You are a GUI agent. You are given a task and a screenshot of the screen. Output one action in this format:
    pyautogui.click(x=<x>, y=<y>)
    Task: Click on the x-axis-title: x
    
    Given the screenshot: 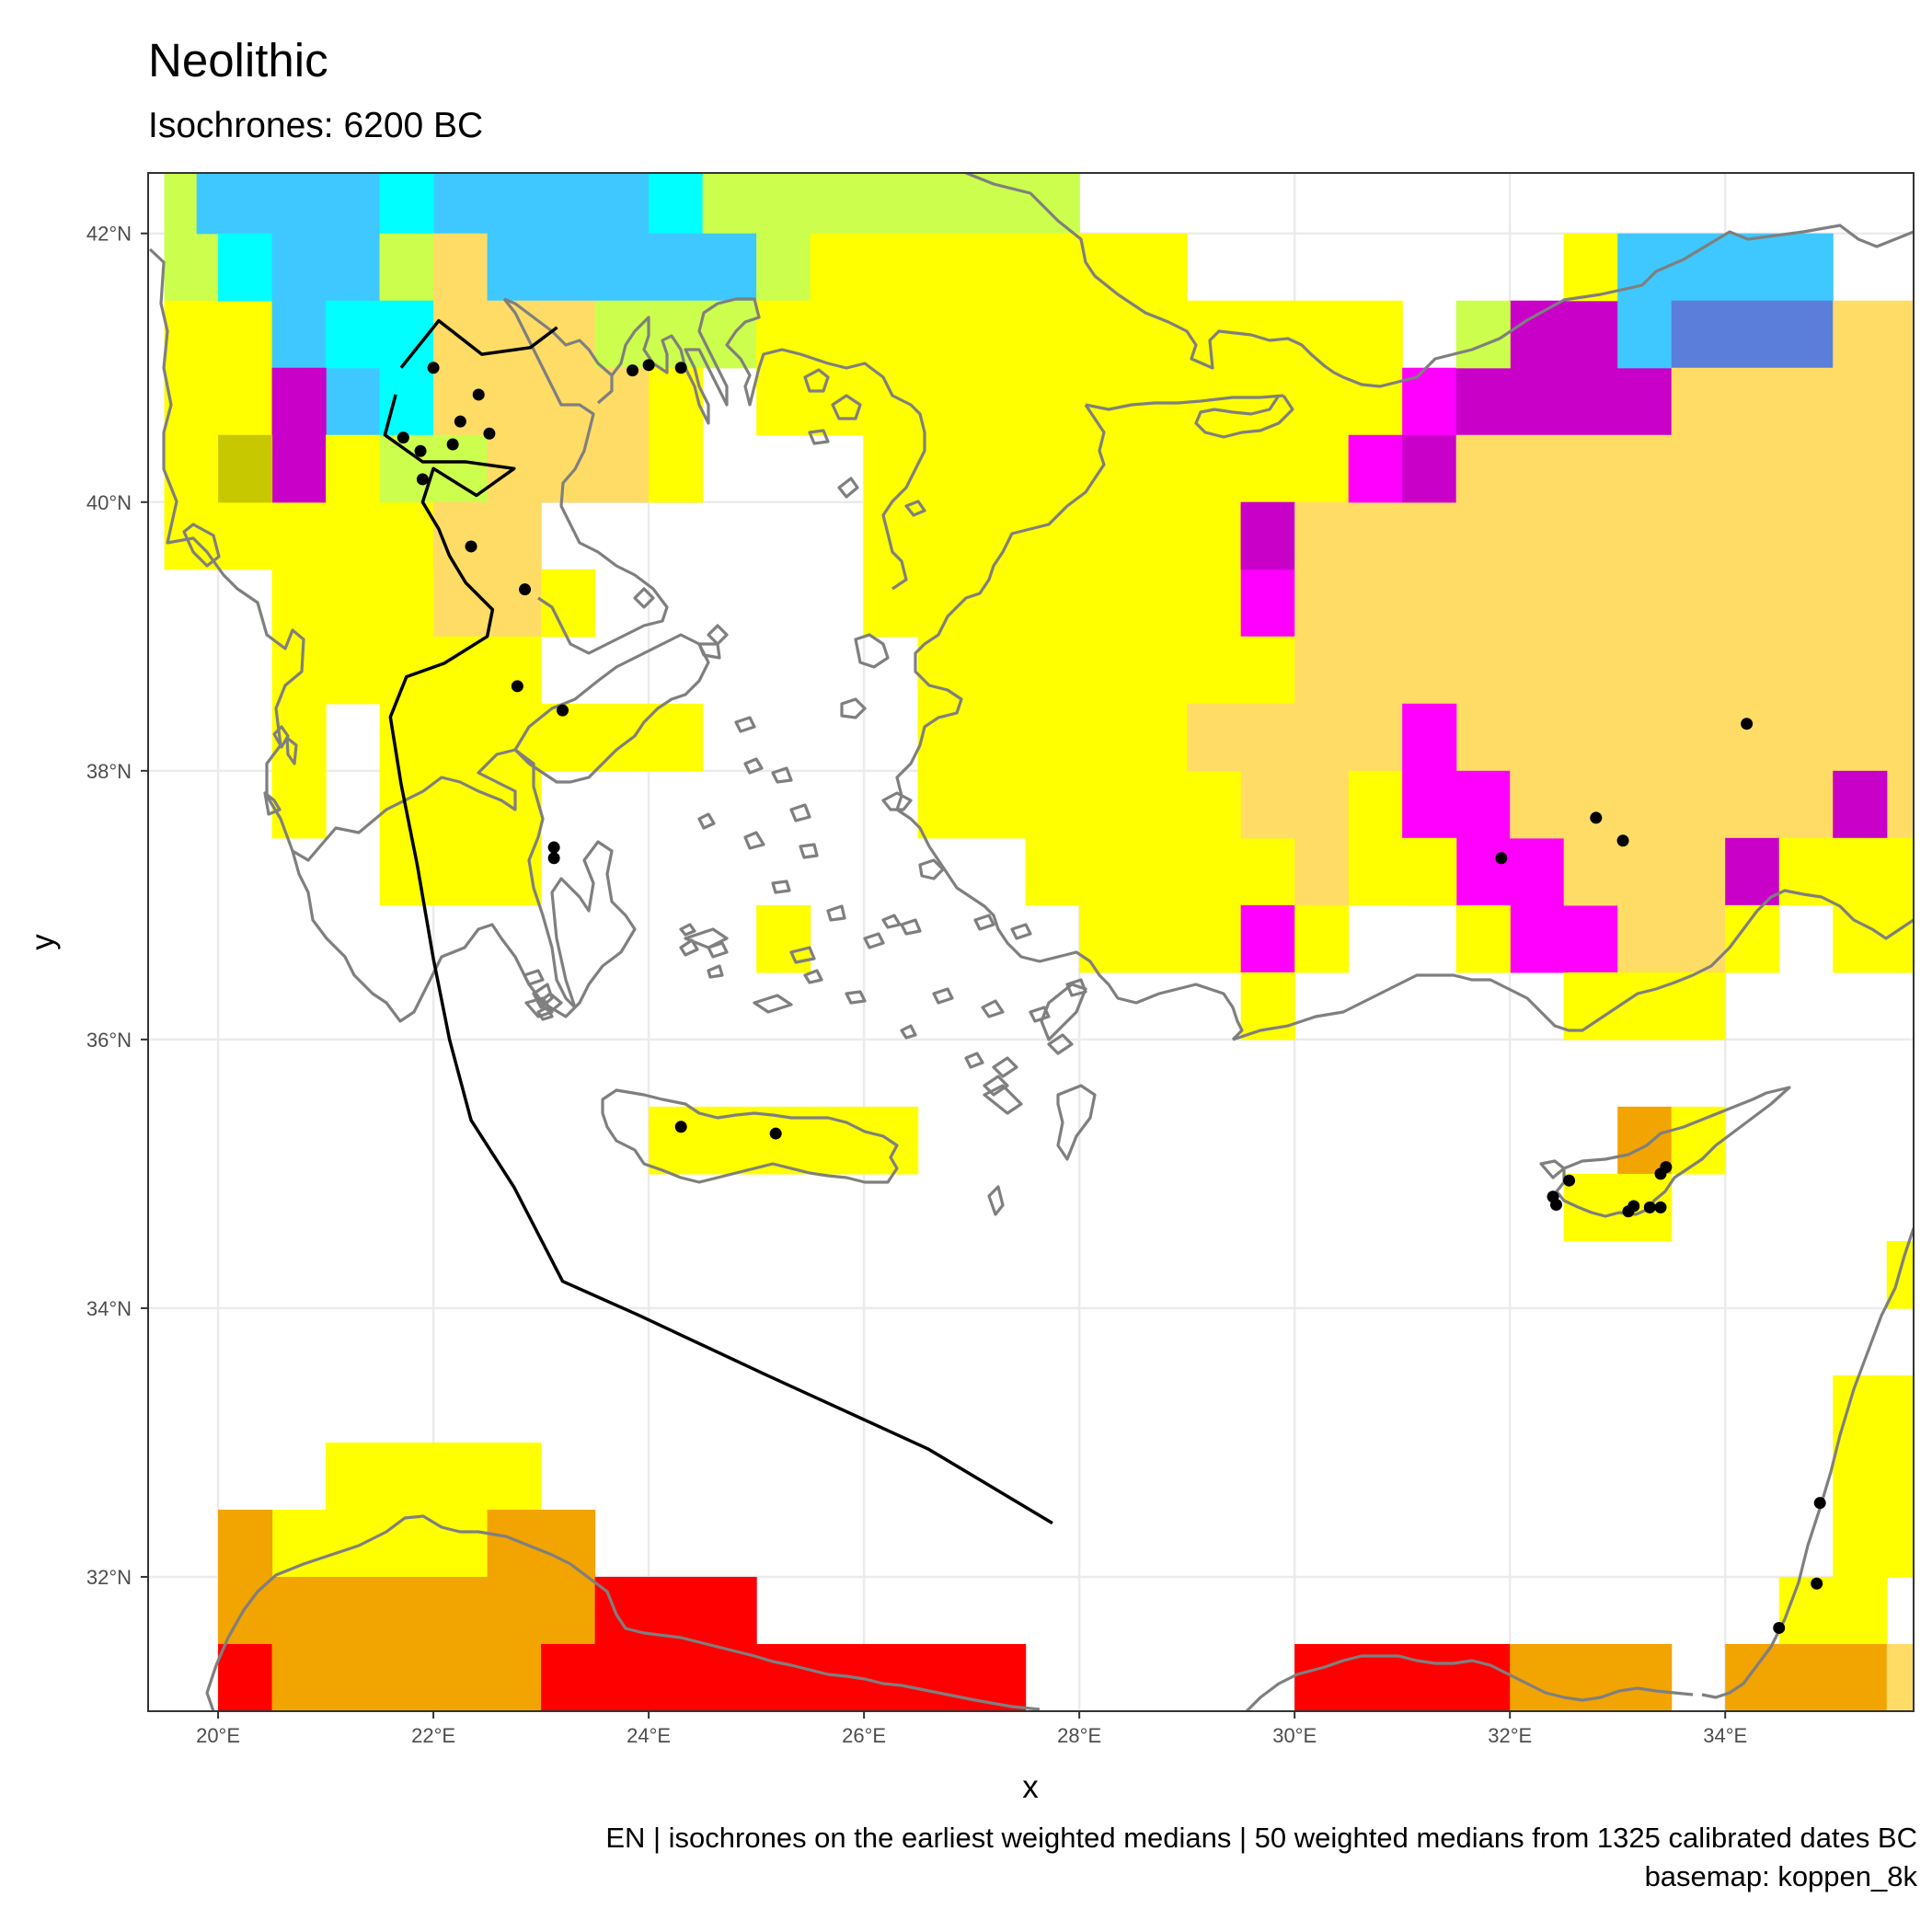 What is the action you would take?
    pyautogui.click(x=1030, y=1787)
    